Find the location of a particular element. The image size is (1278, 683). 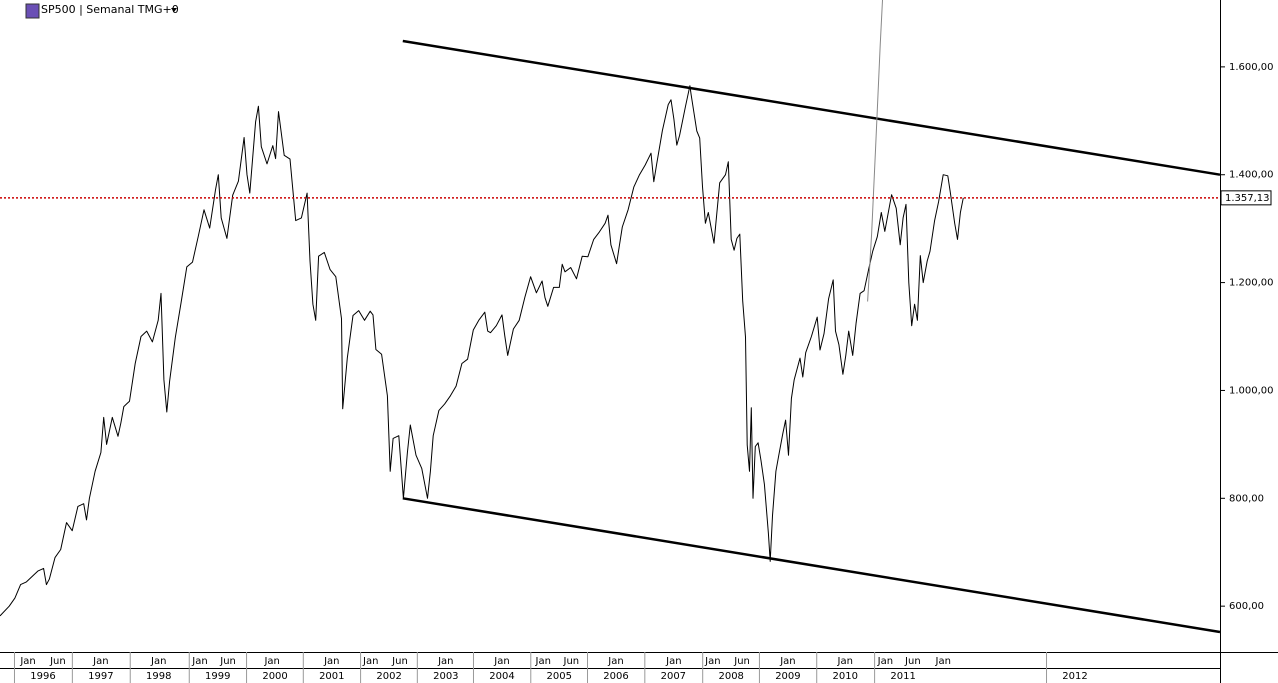

x-tick-label: 2012 is located at coordinates (1074, 676).